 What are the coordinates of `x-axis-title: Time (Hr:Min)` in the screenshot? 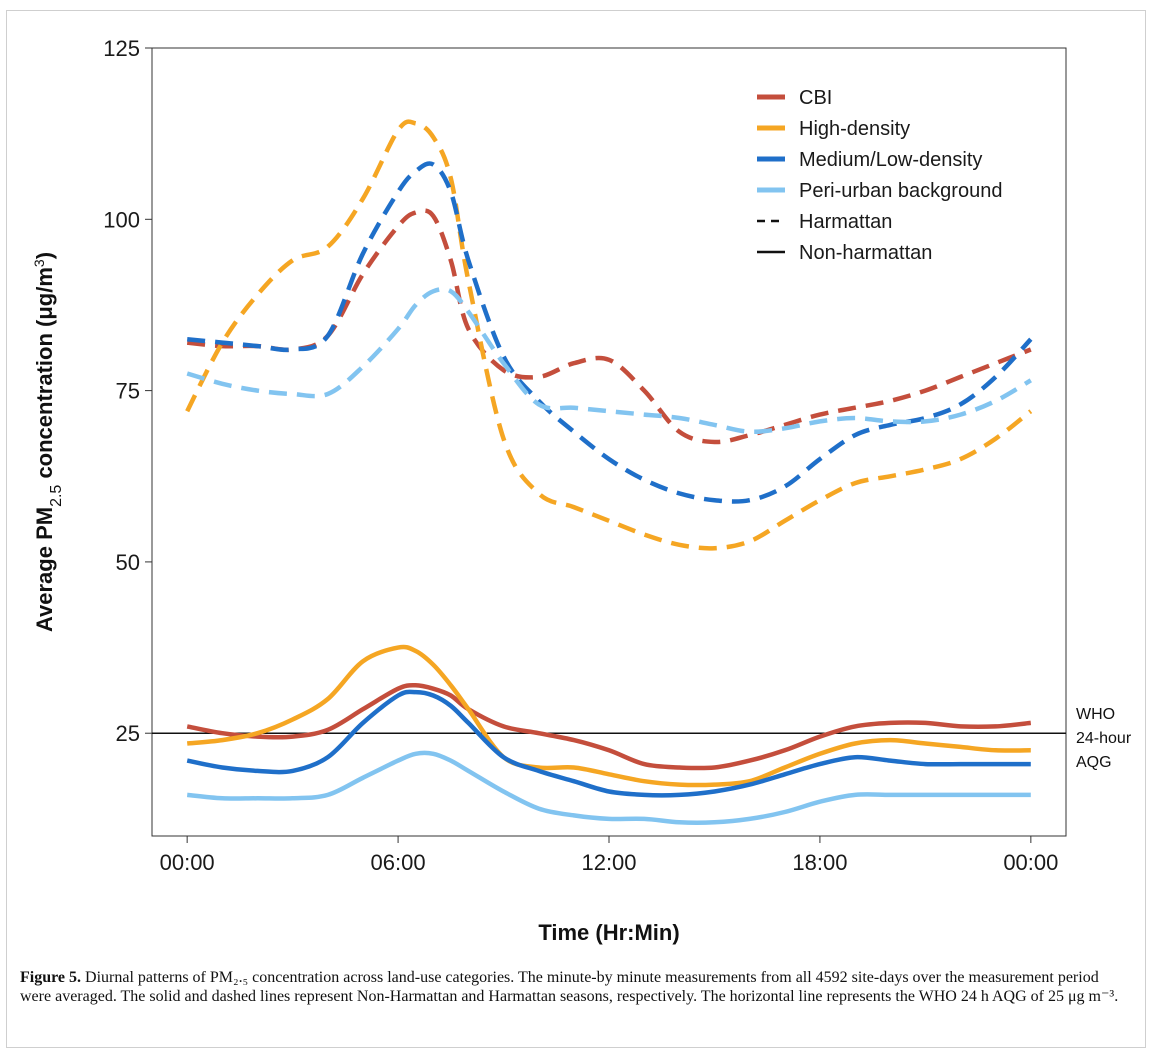 It's located at (608, 932).